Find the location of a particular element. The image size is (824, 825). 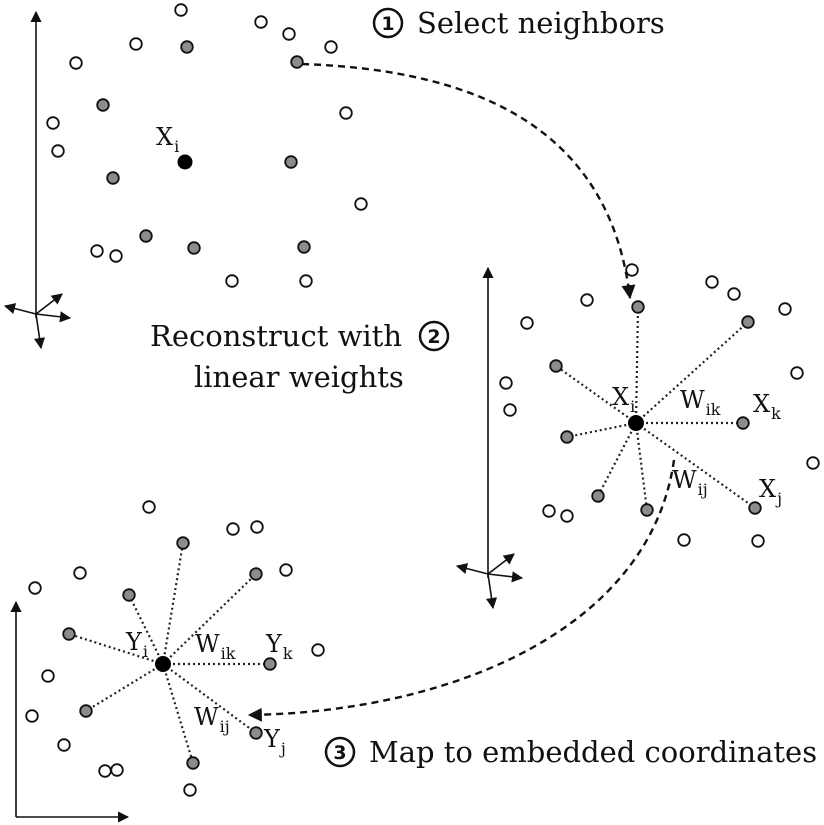

step-3-text: Map to embedded coordinates is located at coordinates (593, 752).